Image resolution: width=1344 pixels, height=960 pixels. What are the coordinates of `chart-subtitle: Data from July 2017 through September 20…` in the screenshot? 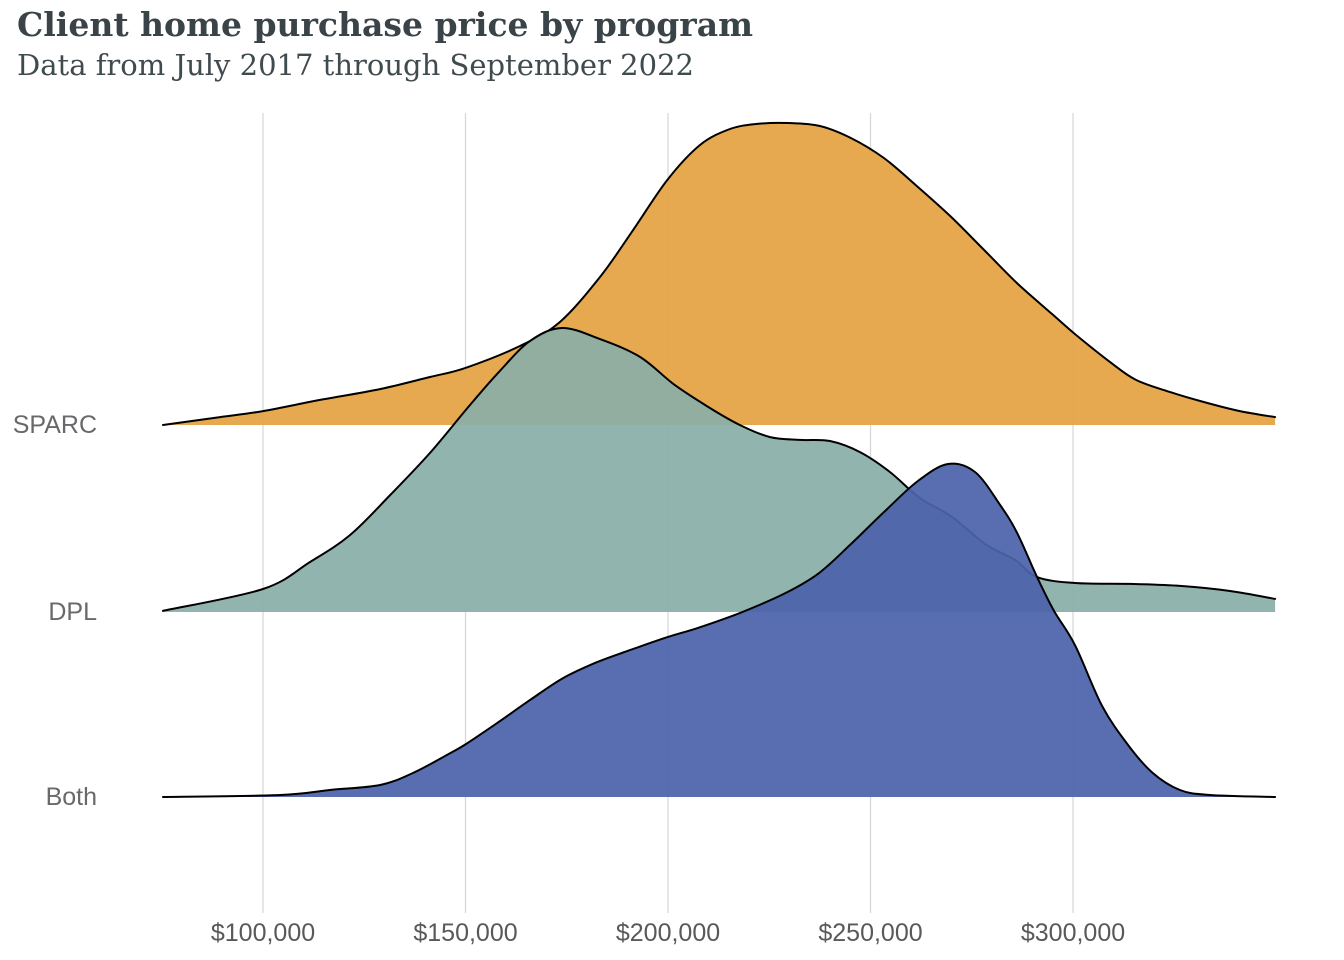 It's located at (355, 65).